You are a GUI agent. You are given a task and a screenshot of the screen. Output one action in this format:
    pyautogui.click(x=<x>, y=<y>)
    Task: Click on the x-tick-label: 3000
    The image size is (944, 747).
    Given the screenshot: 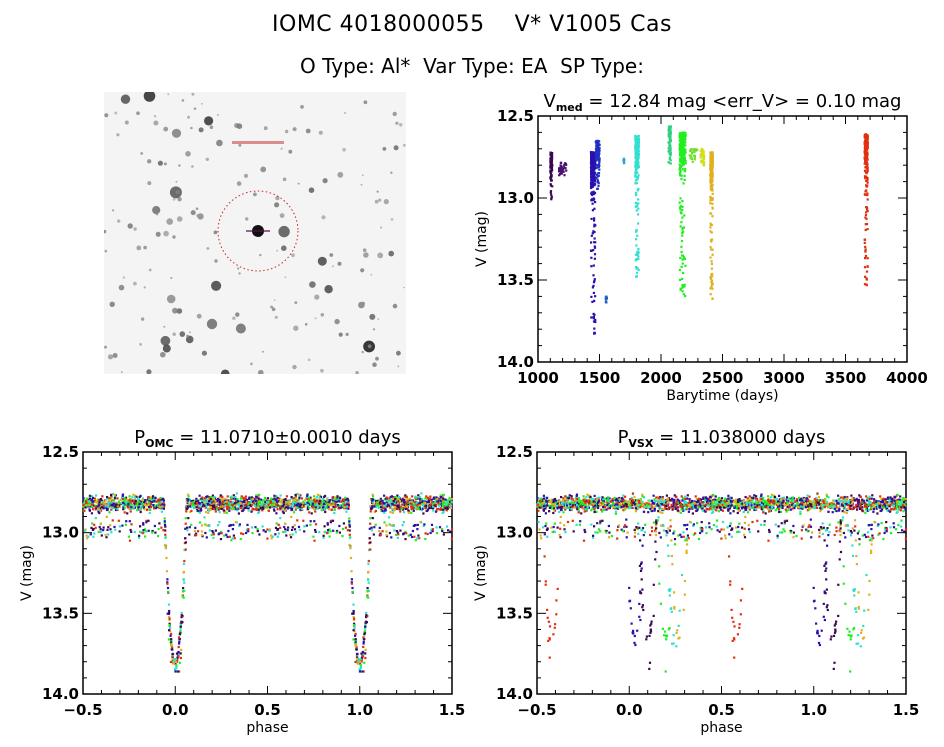 What is the action you would take?
    pyautogui.click(x=784, y=378)
    